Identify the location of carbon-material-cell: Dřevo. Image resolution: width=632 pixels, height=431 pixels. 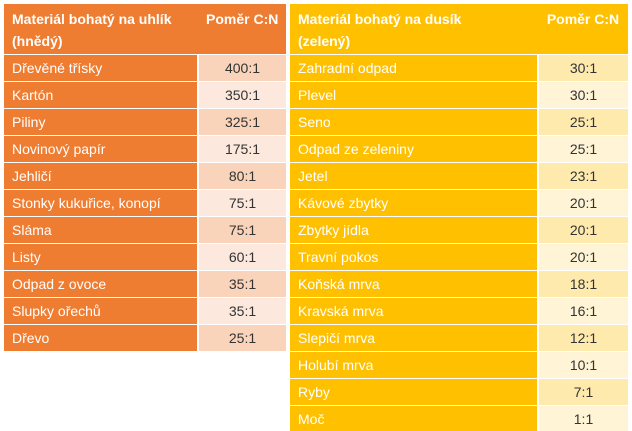
(101, 338).